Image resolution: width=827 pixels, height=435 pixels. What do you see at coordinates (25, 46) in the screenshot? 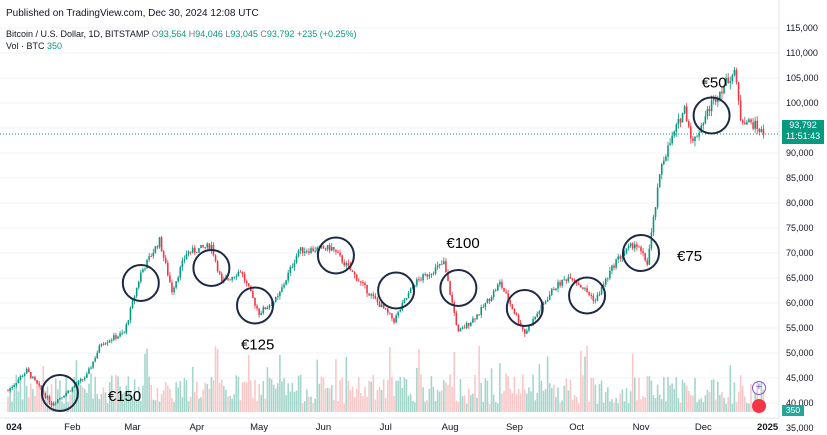
I see `volume-label: Vol · BTC` at bounding box center [25, 46].